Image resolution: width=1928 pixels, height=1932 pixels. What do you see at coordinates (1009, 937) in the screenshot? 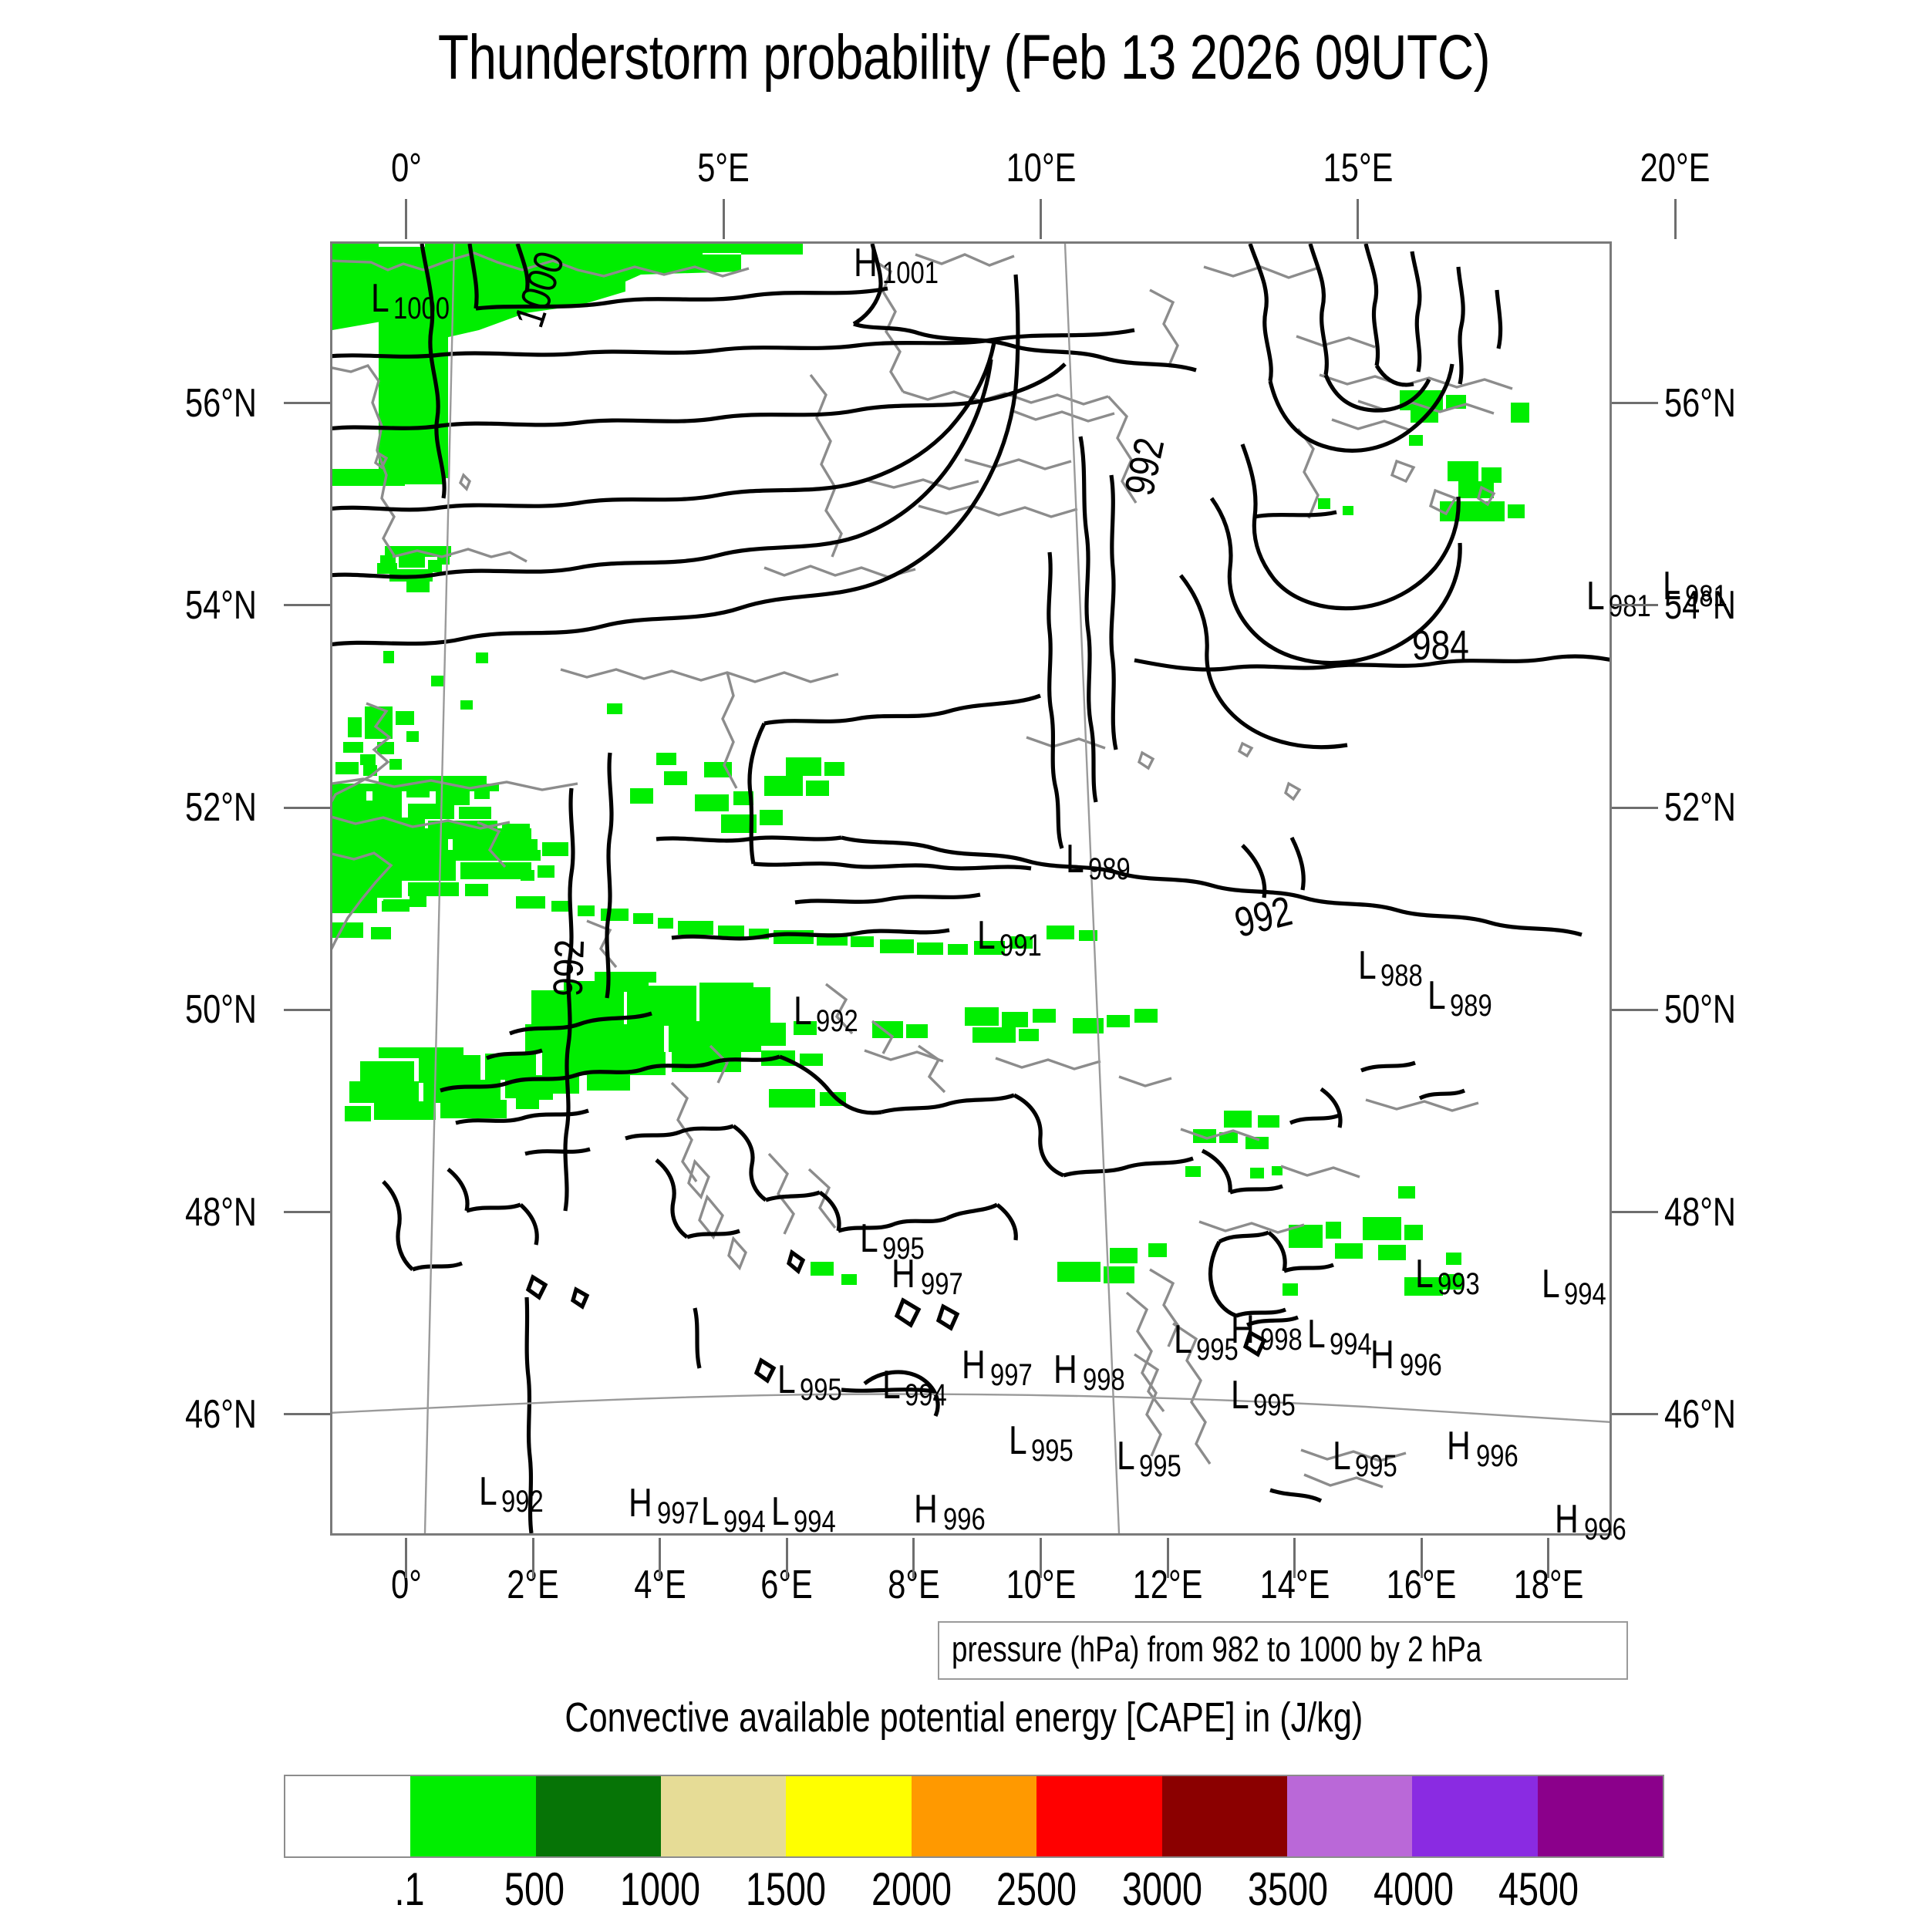
I see `pressure-center-l-label: L 991` at bounding box center [1009, 937].